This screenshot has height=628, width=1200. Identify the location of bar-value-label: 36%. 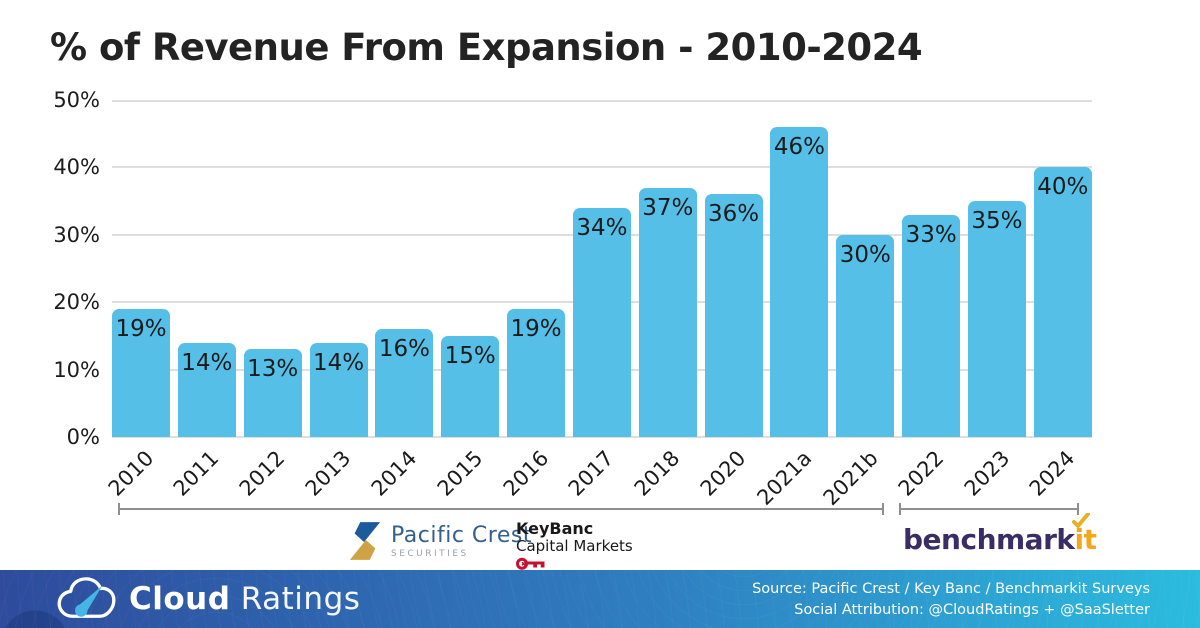
(734, 214).